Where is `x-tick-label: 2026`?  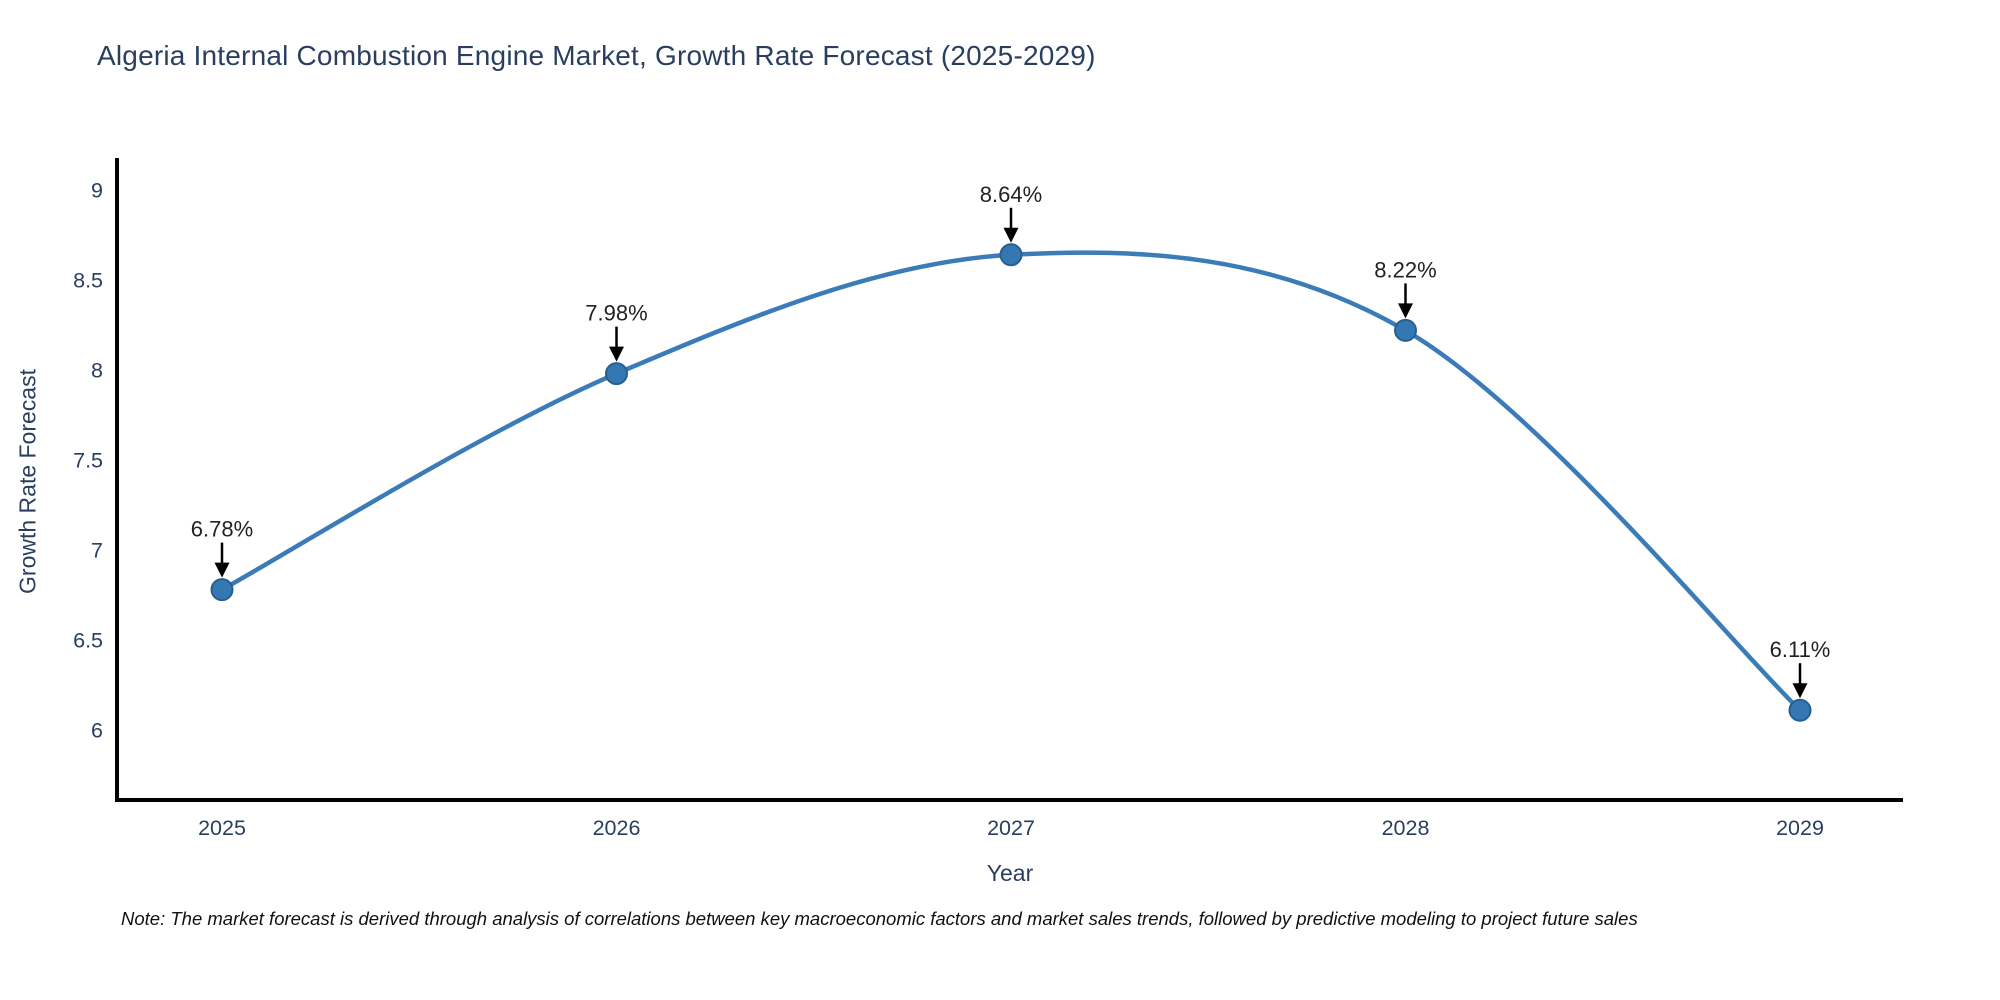 x-tick-label: 2026 is located at coordinates (617, 828).